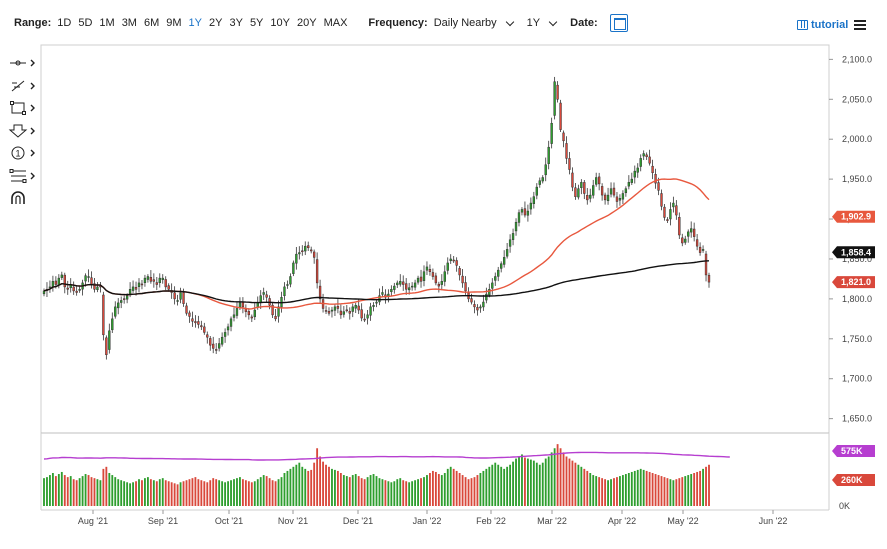 This screenshot has width=887, height=549. Describe the element at coordinates (542, 23) in the screenshot. I see `period-dropdown: 1Y` at that location.